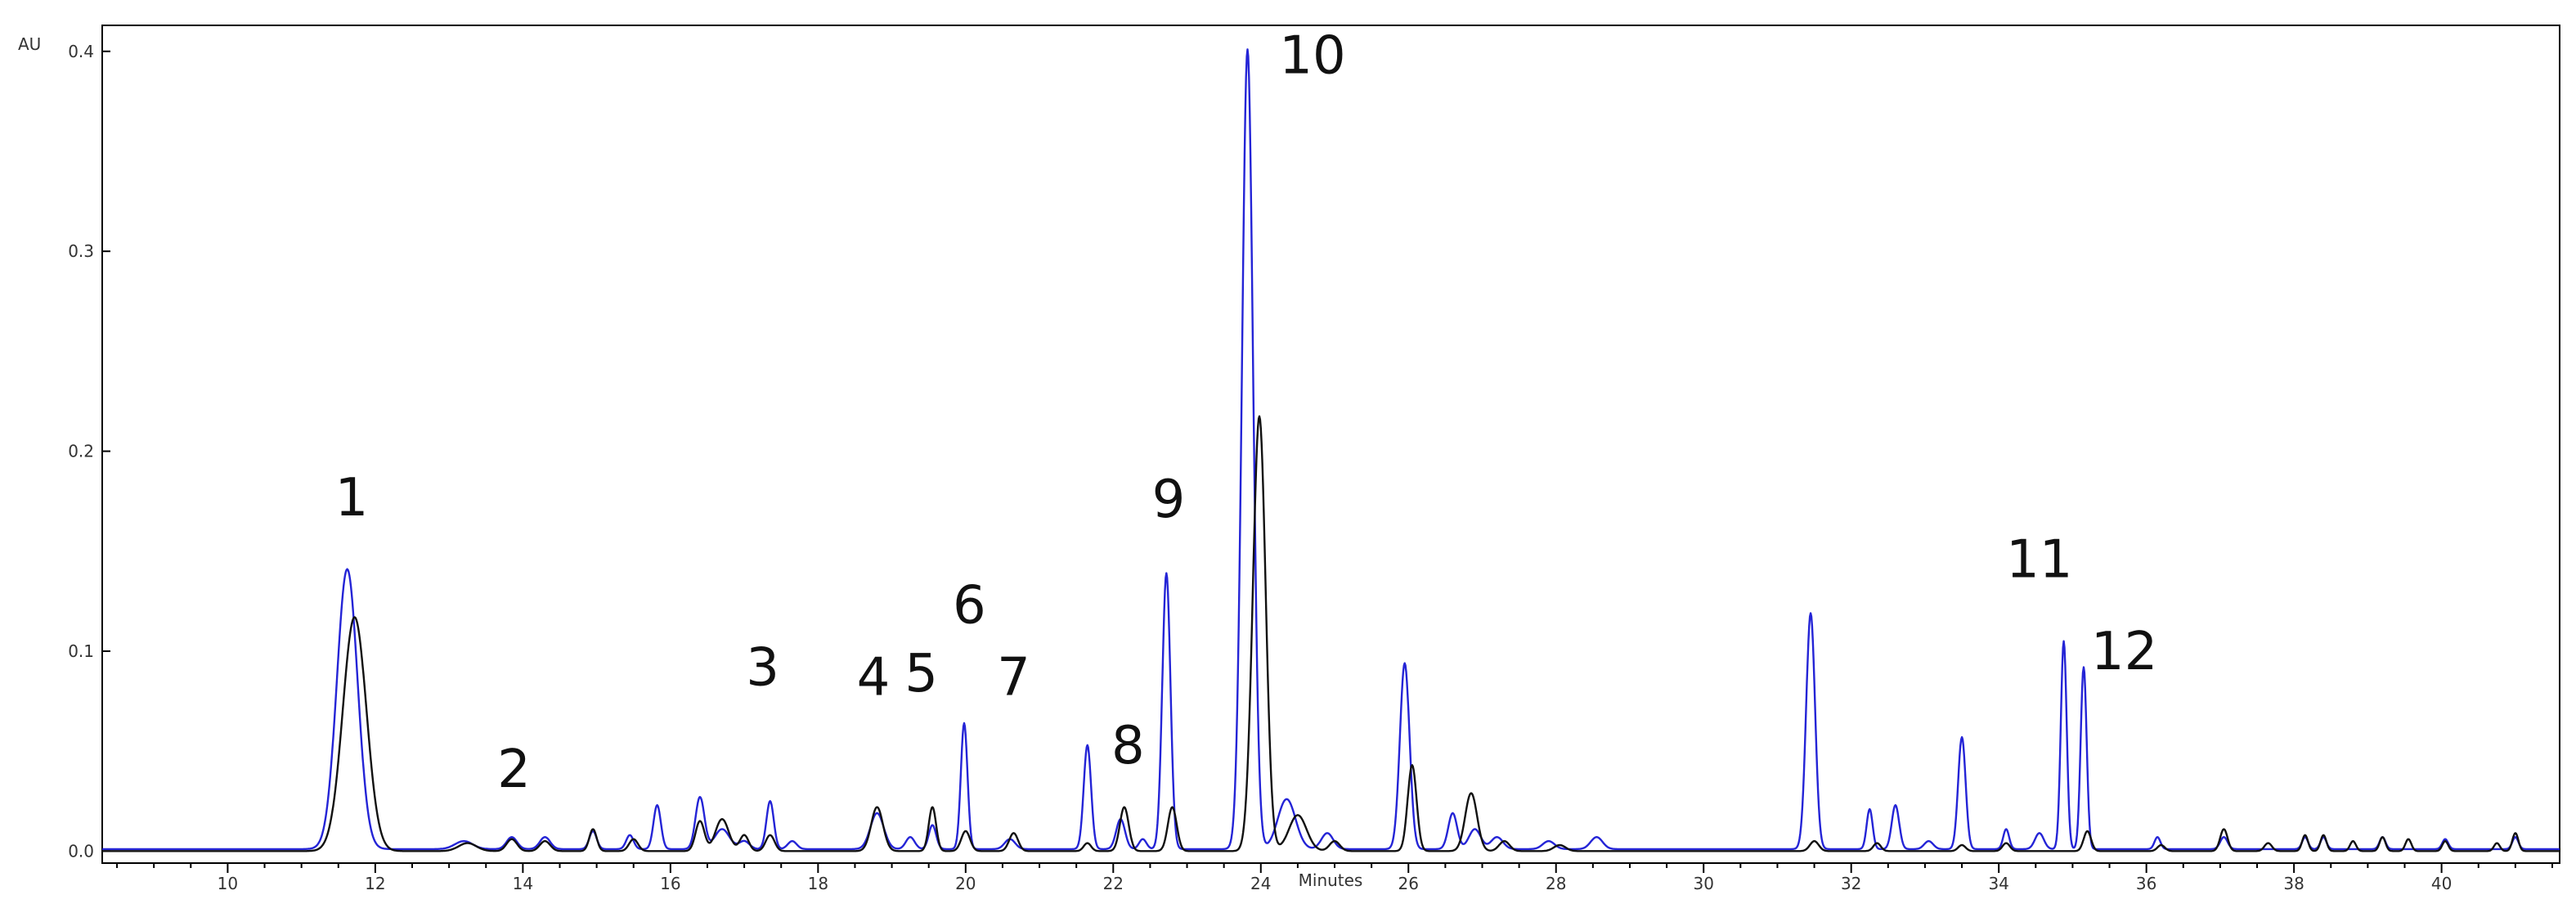 The width and height of the screenshot is (2576, 904). I want to click on x-axis-label: Minutes, so click(1331, 880).